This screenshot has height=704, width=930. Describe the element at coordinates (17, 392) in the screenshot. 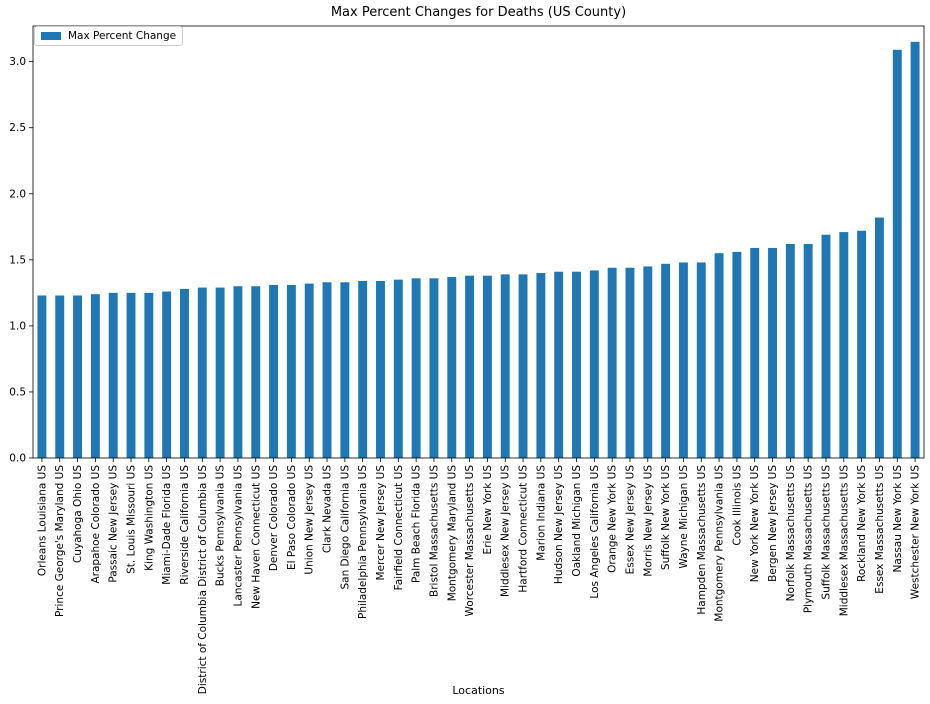

I see `y-tick-label: 0.5` at that location.